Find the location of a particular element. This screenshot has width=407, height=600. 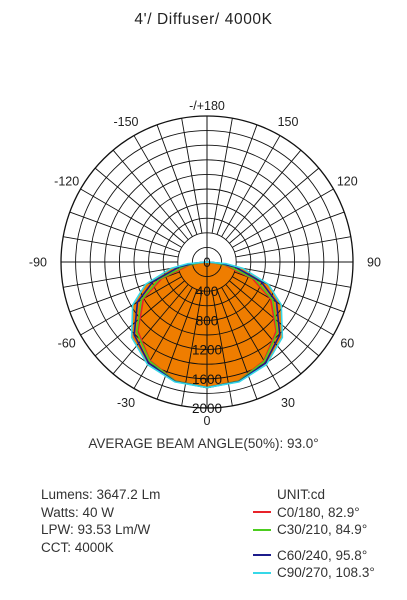

legend-item-c90: C90/270, 108.3° is located at coordinates (314, 573).